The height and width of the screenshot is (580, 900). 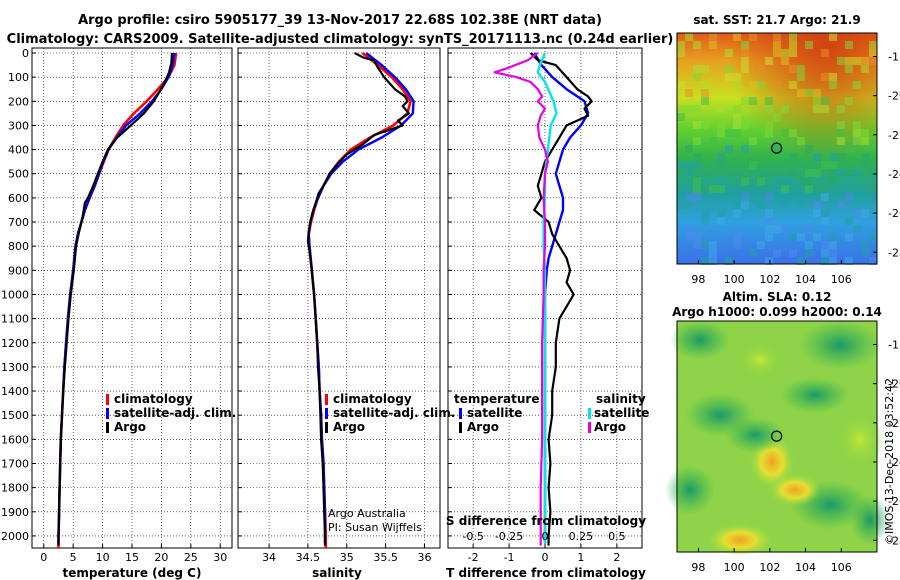 I want to click on depth-tick-label: 300, so click(x=18, y=125).